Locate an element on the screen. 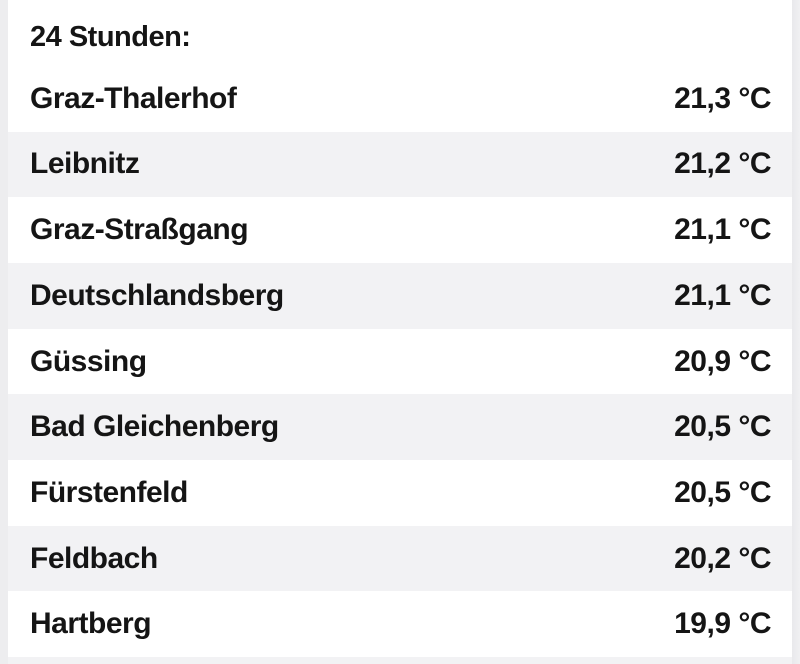  station-temperature: 20,9 °C is located at coordinates (722, 361).